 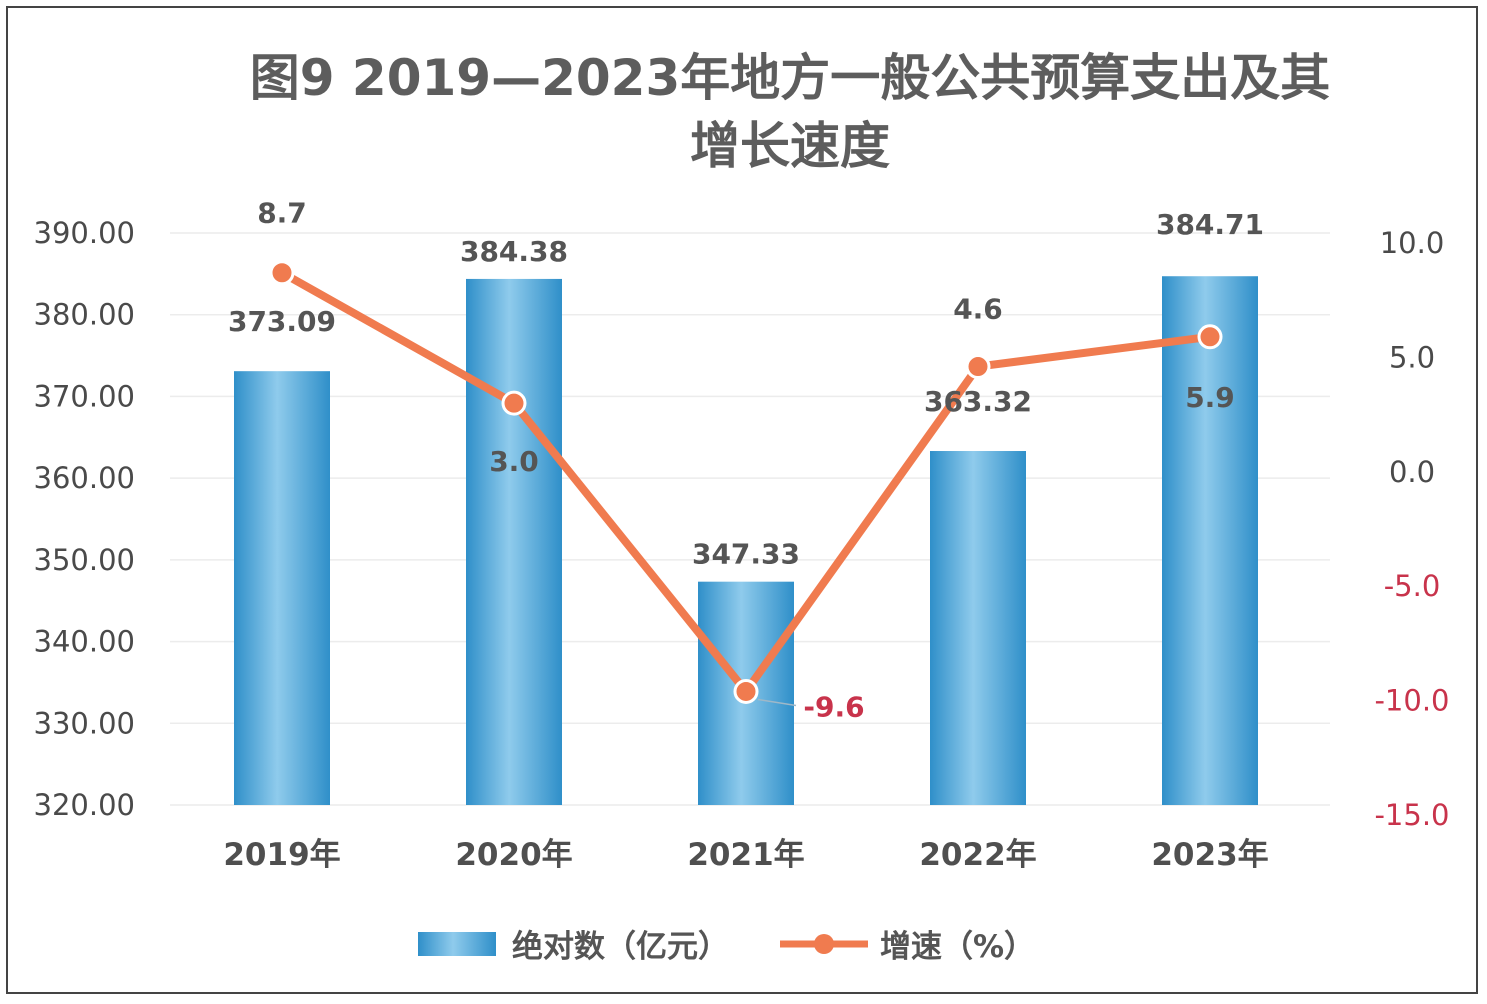 I want to click on x-tick-label: 2021年, so click(x=745, y=855).